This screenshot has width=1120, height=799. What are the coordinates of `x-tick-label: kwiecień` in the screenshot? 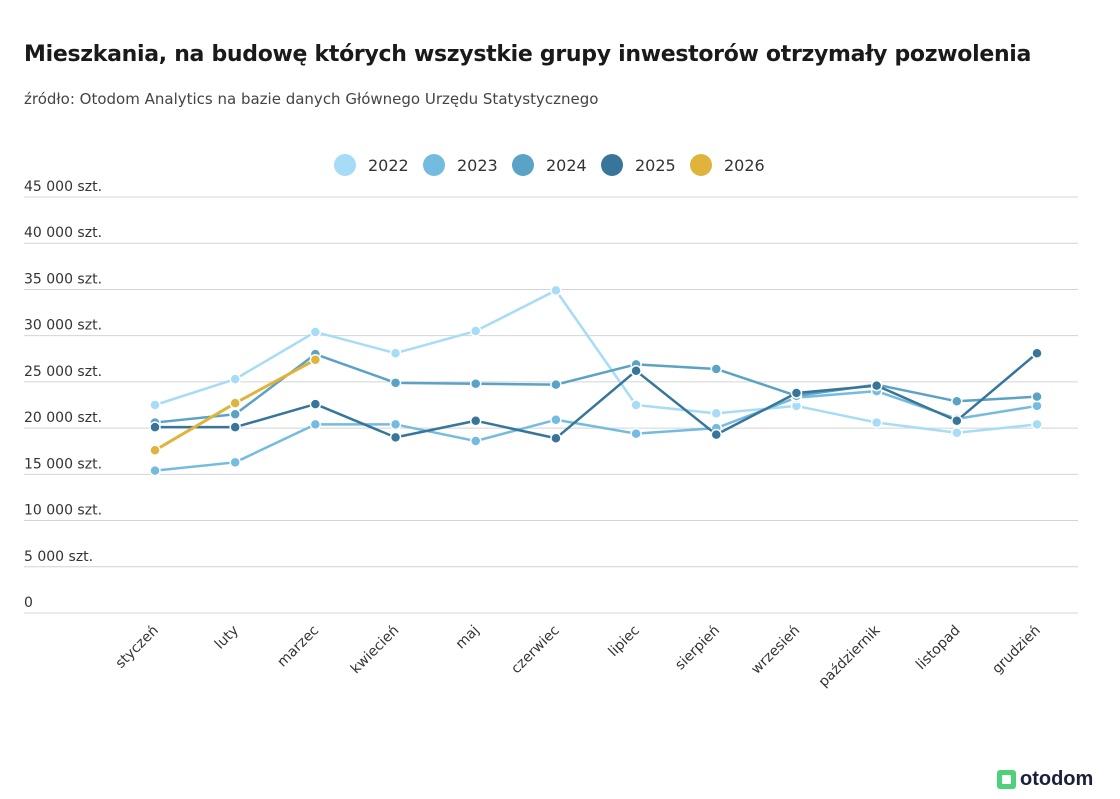 It's located at (375, 650).